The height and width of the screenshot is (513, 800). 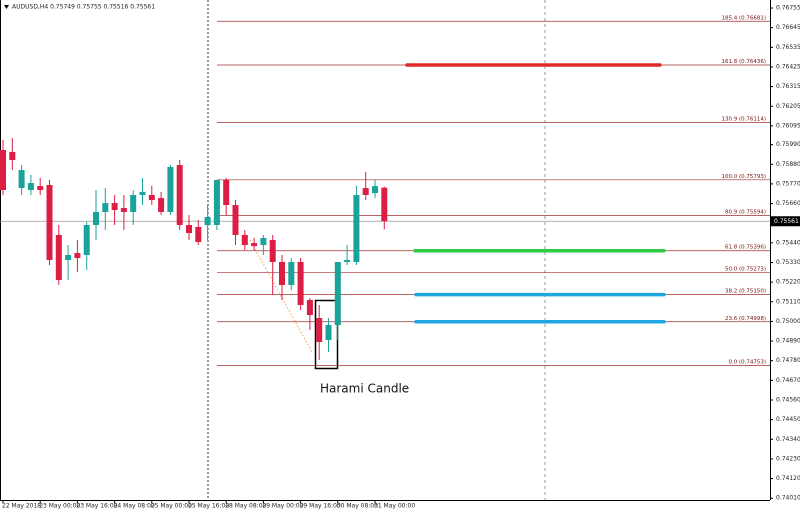 What do you see at coordinates (788, 380) in the screenshot?
I see `y-tick-label: 0.74670` at bounding box center [788, 380].